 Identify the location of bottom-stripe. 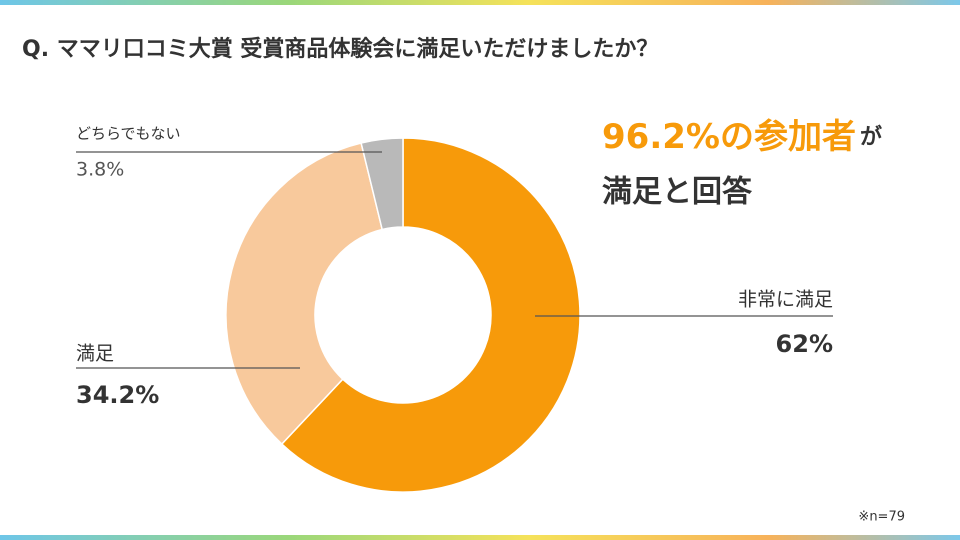
(480, 537).